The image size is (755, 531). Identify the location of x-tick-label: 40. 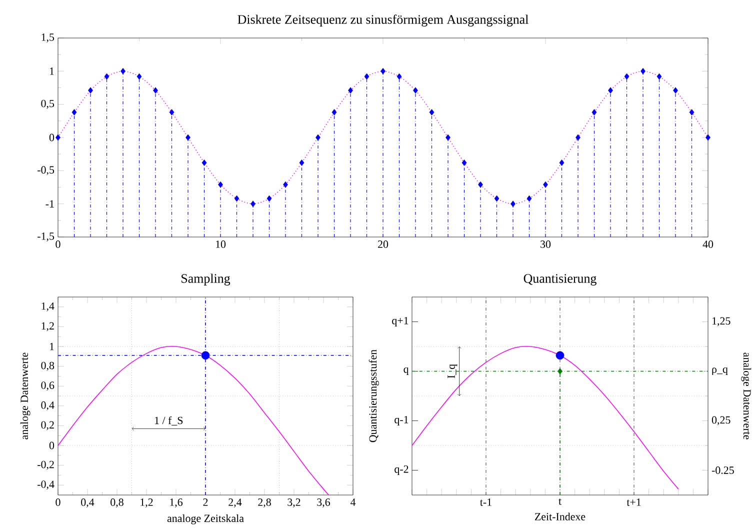
(708, 244).